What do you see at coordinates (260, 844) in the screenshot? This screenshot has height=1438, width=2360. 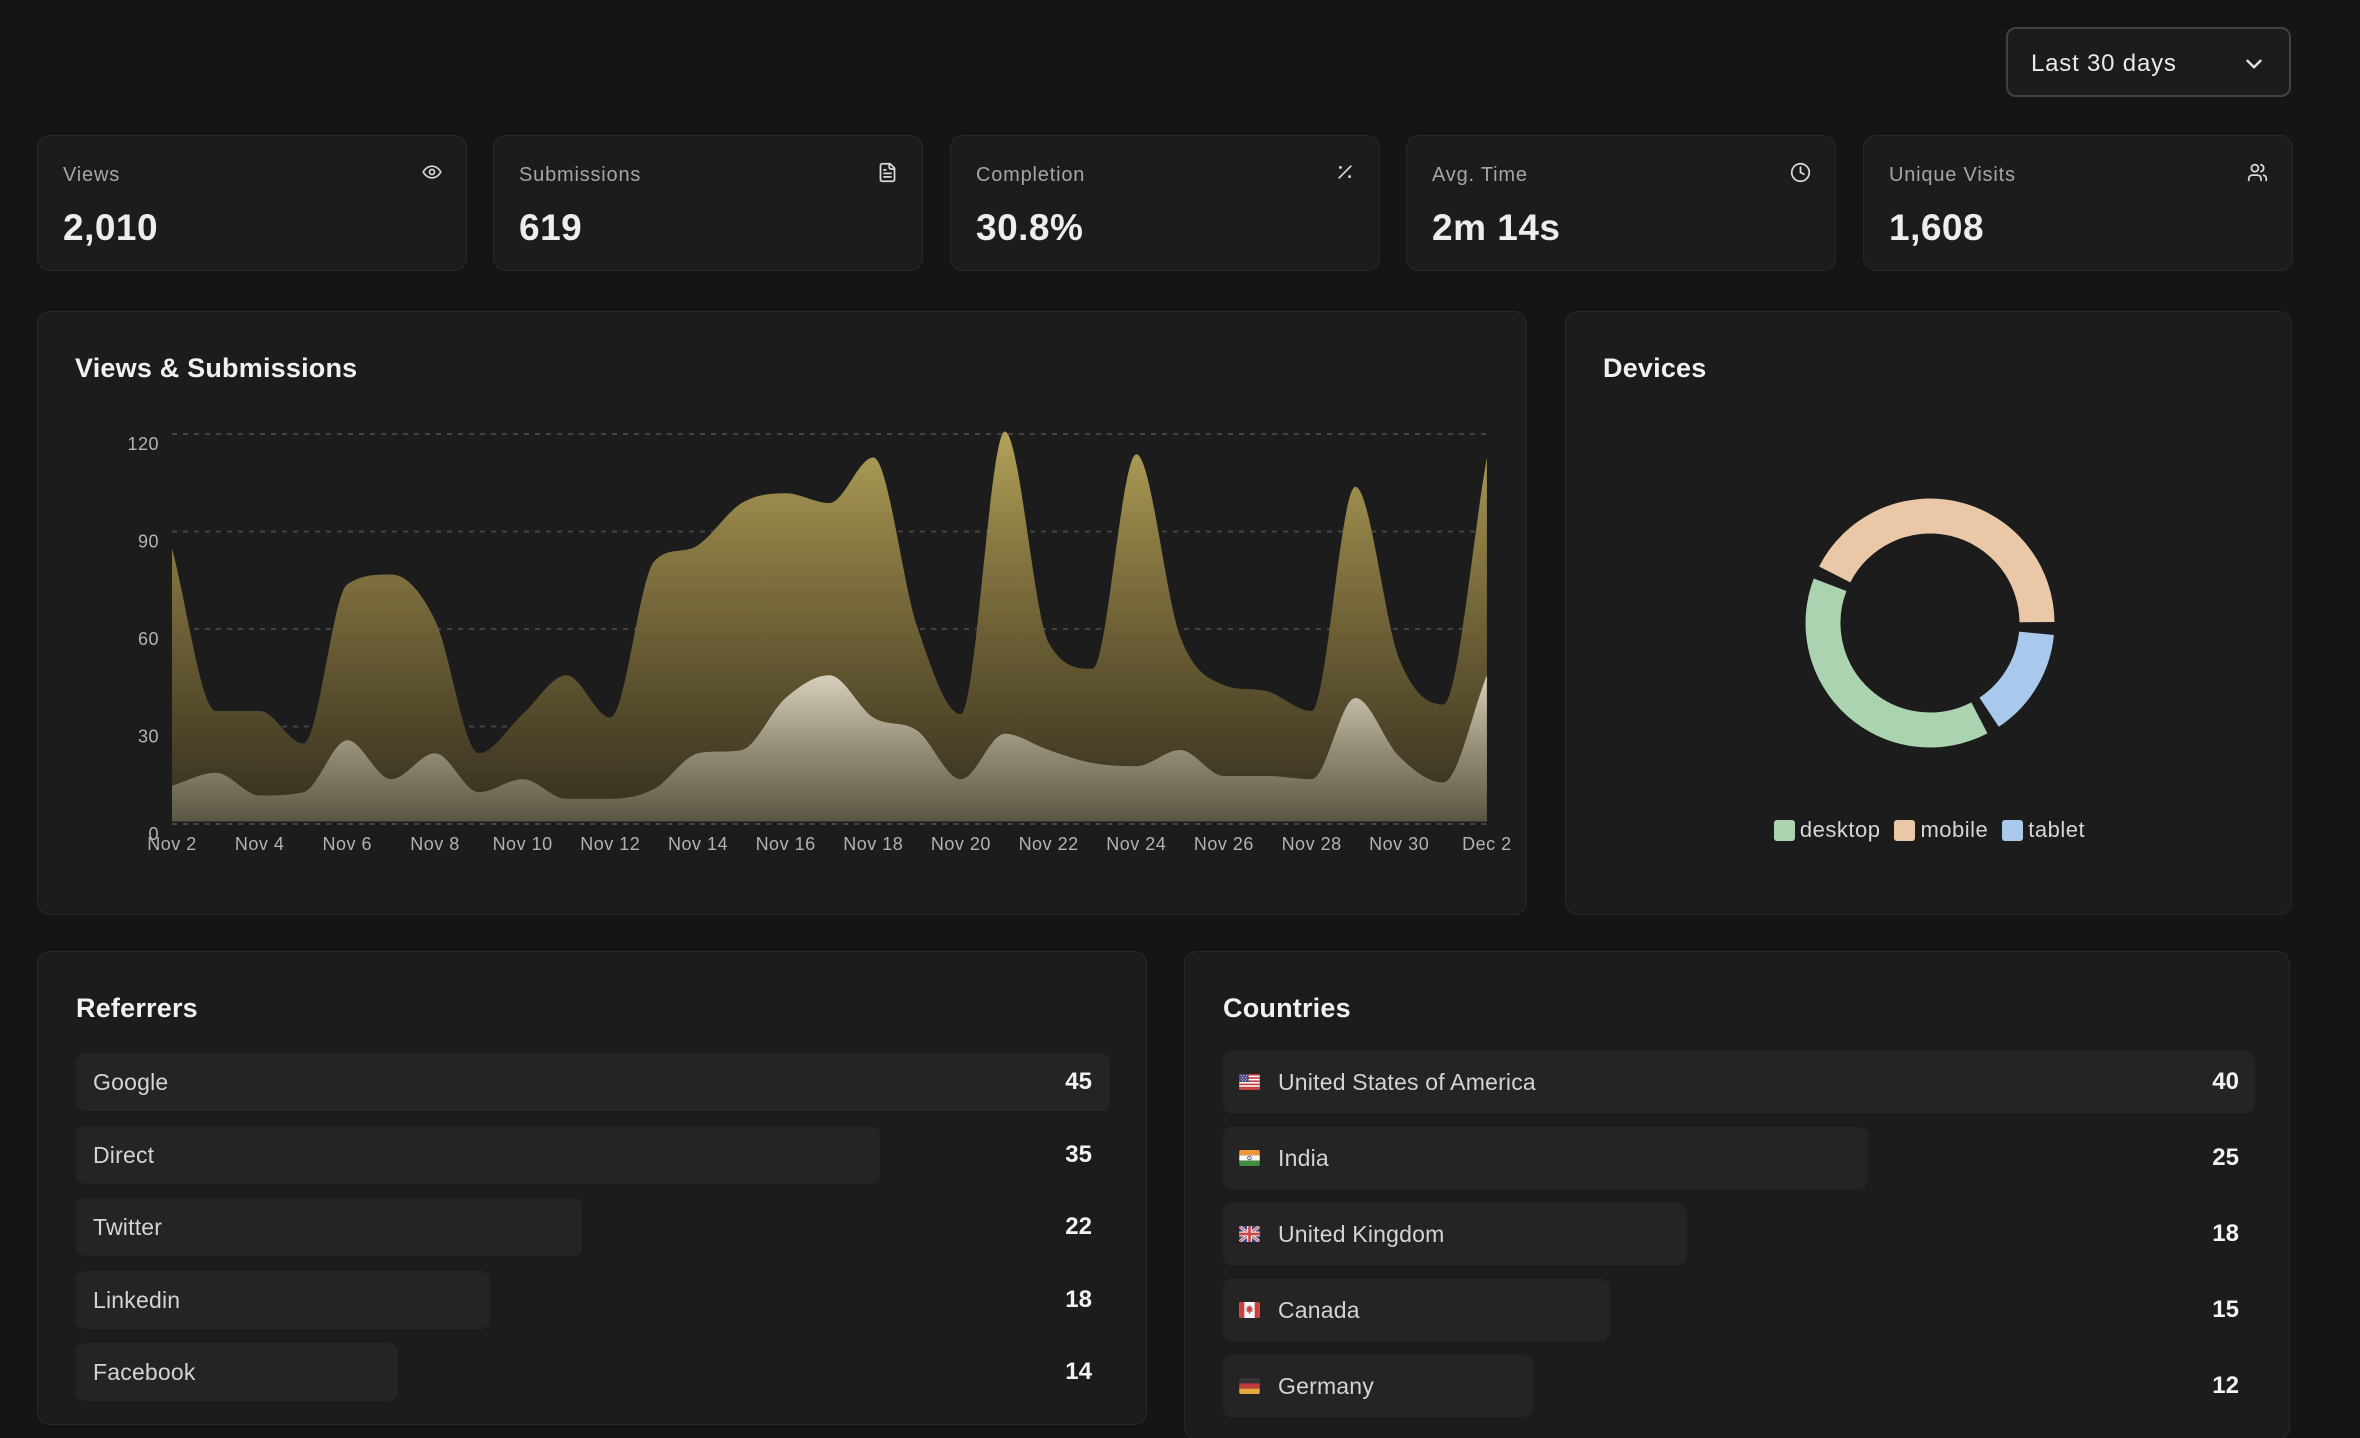 I see `svg-text: Nov 4` at bounding box center [260, 844].